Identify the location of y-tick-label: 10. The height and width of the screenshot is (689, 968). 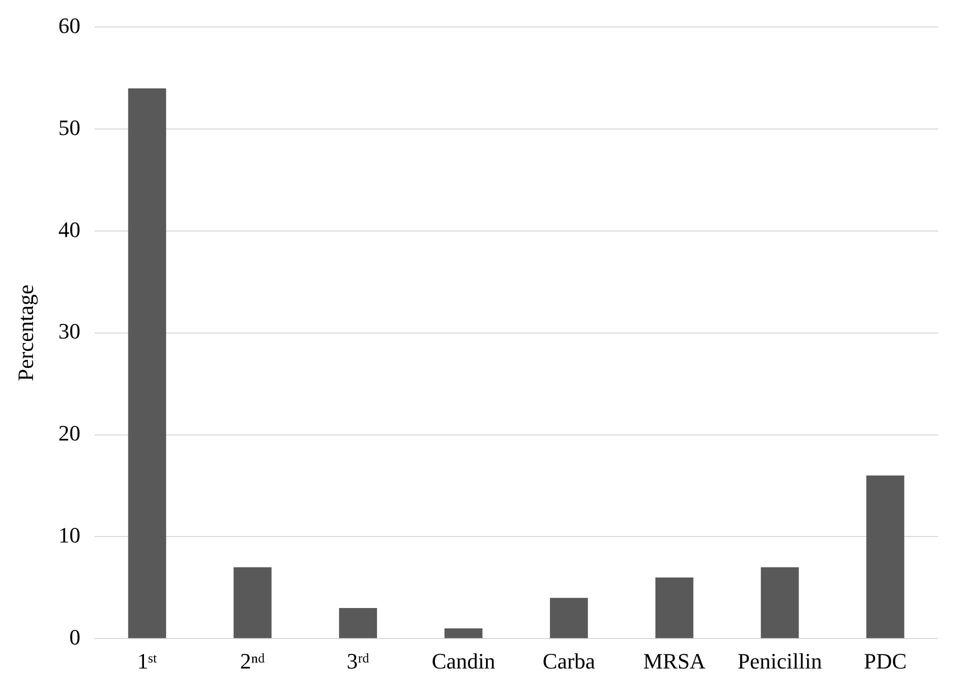
(69, 535).